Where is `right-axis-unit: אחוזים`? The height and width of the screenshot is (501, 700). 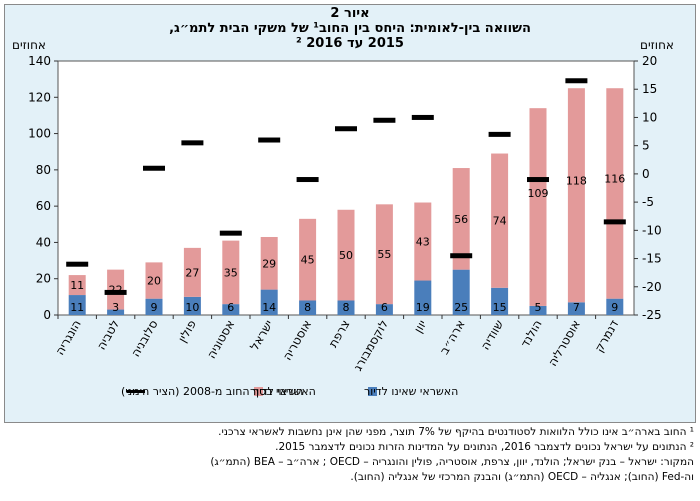
right-axis-unit: אחוזים is located at coordinates (657, 45).